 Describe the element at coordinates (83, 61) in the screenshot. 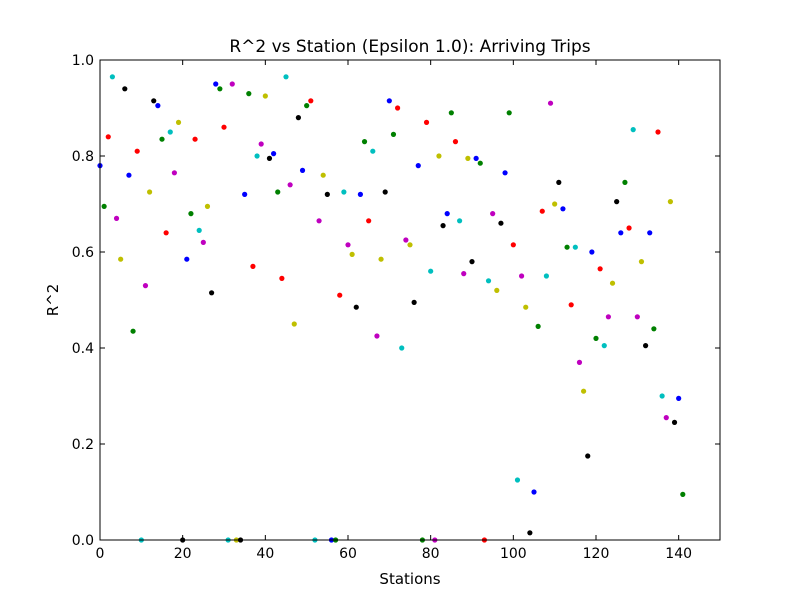

I see `y-tick-label: 1.0` at that location.